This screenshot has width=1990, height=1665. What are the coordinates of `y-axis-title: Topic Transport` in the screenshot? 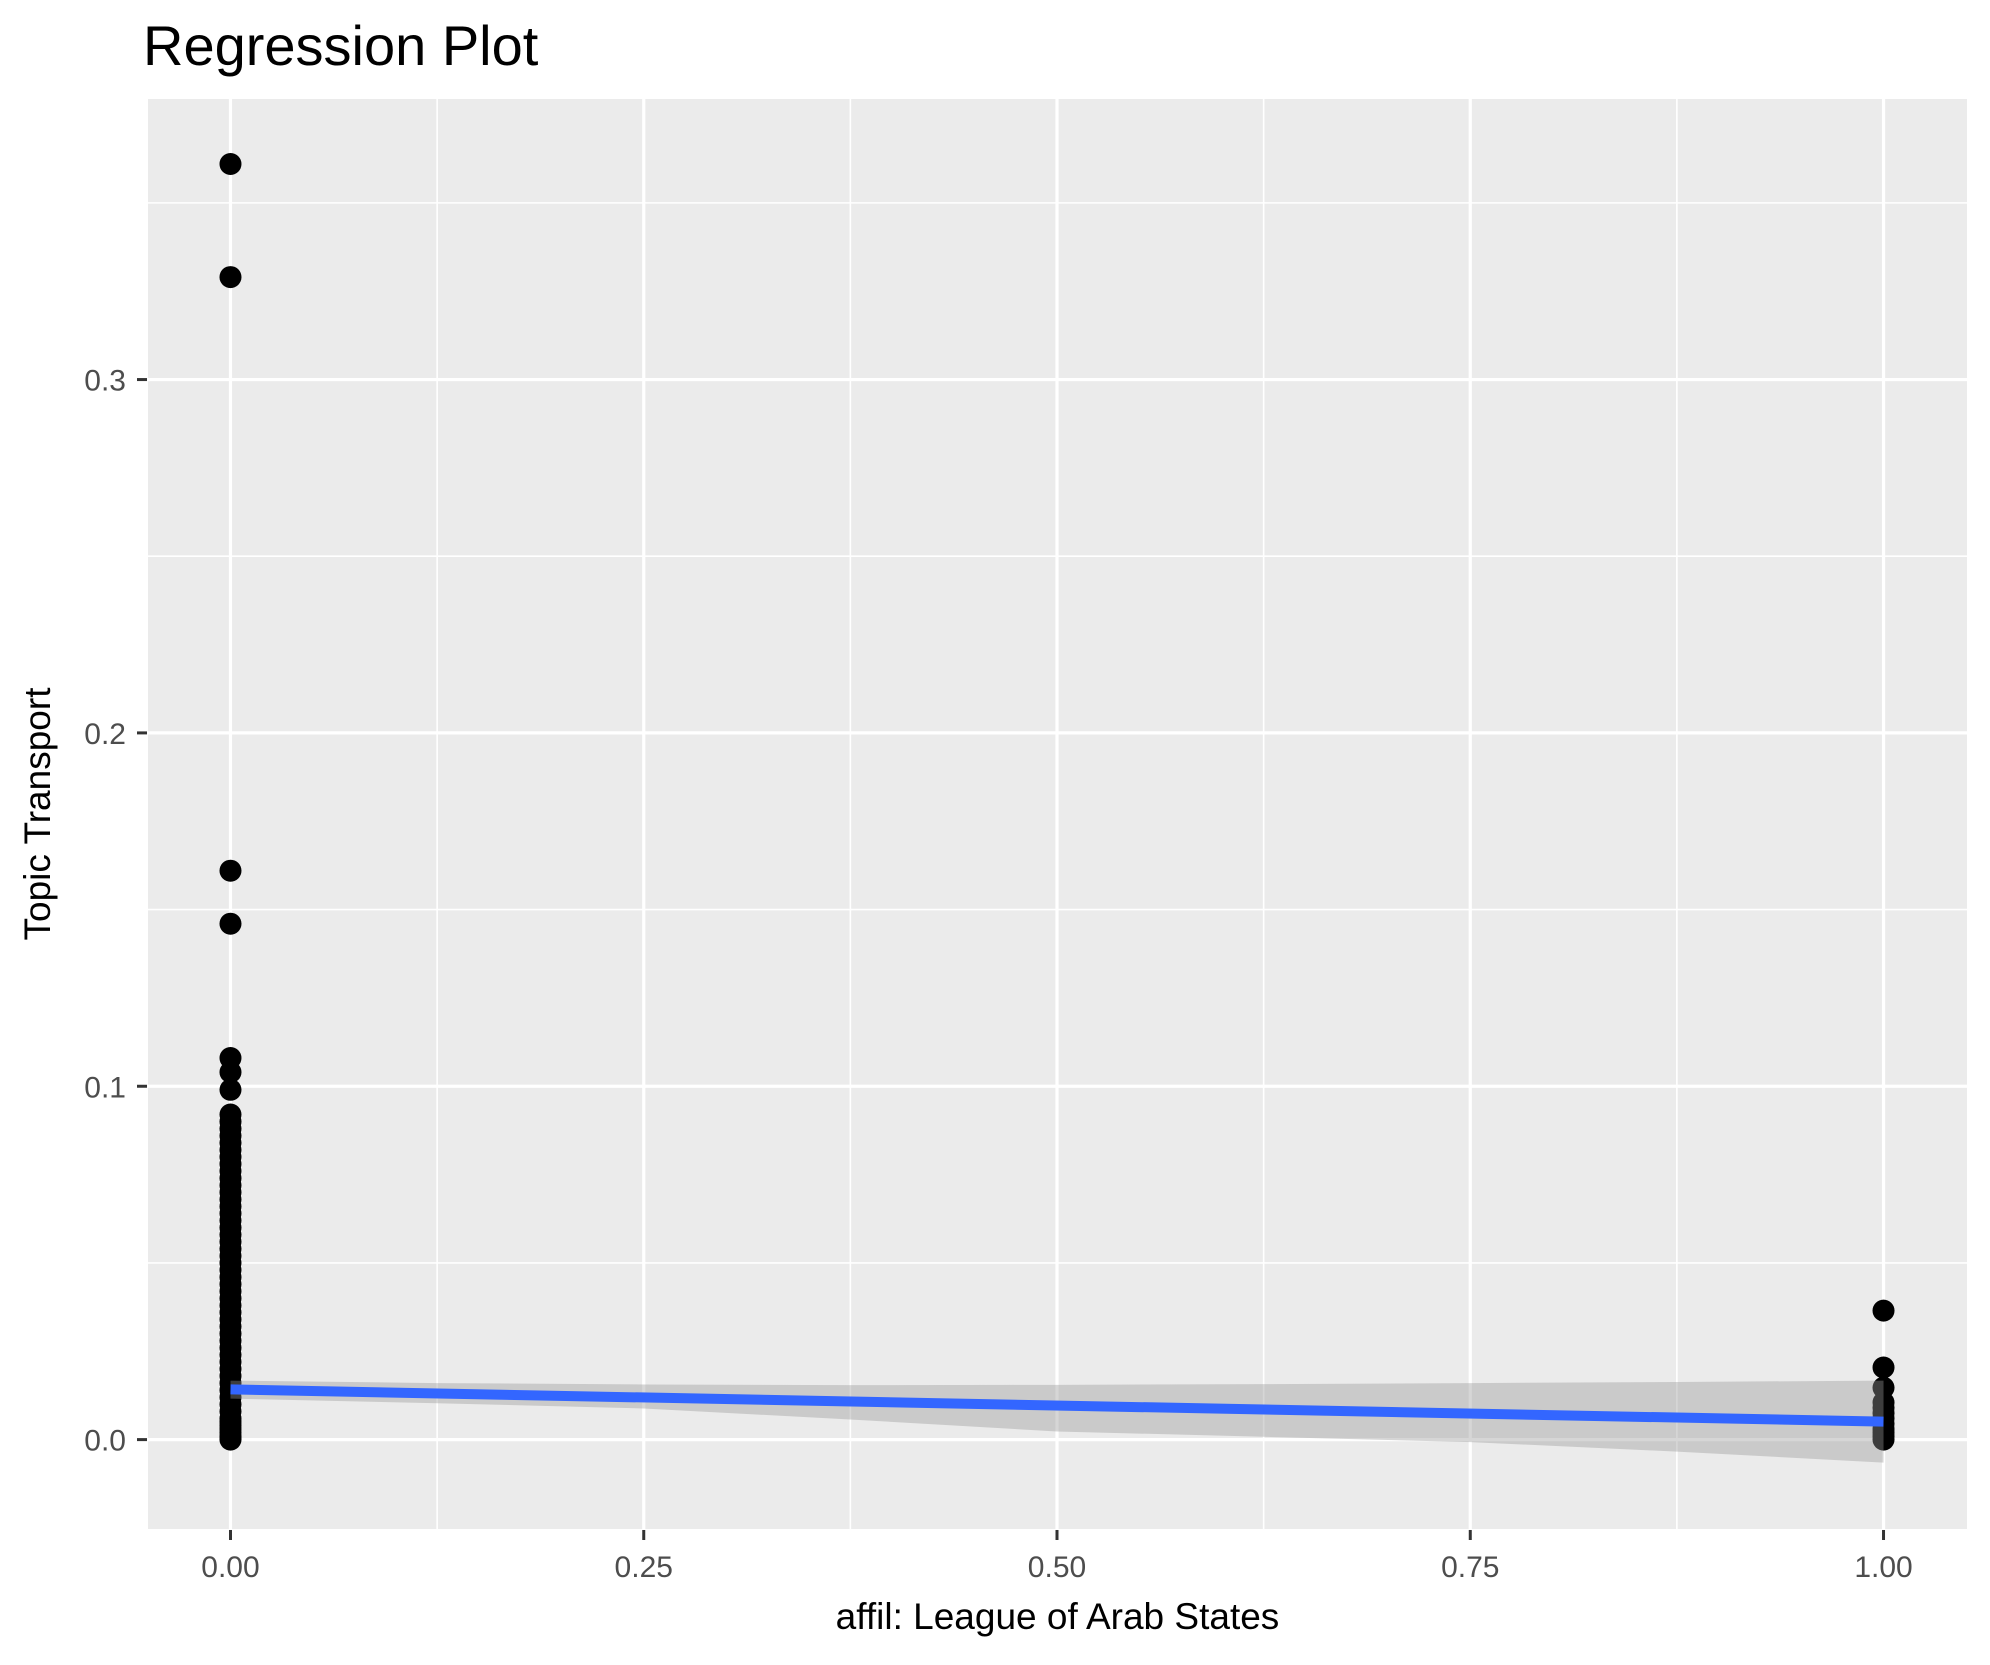 It's located at (37, 814).